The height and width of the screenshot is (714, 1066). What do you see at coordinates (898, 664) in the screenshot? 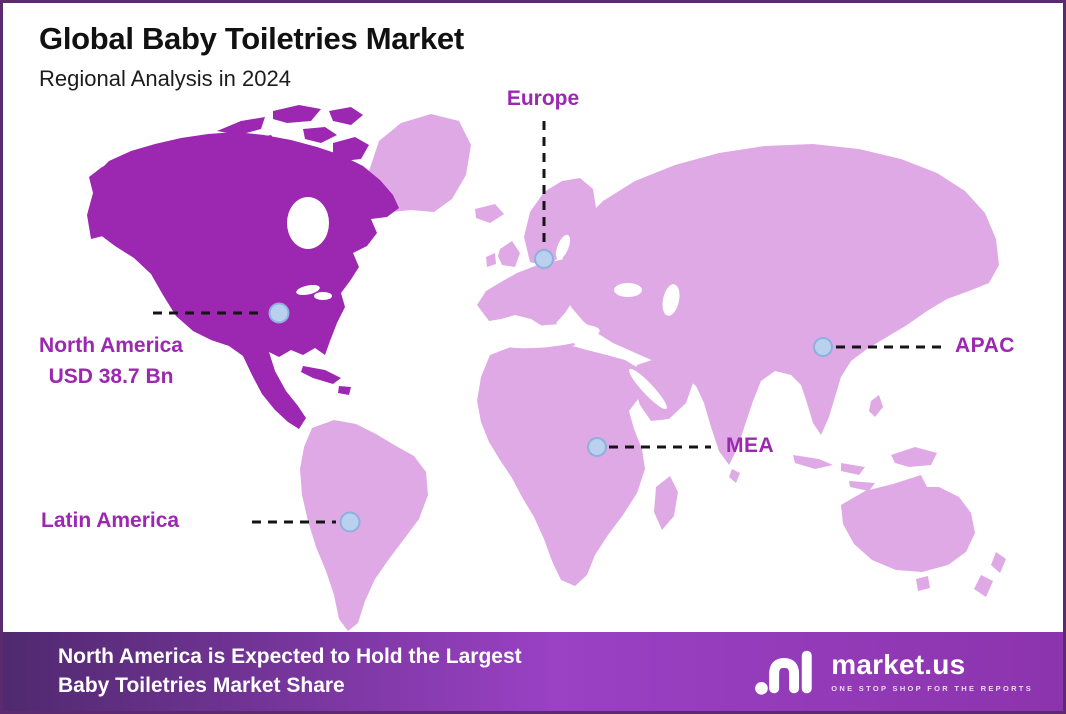
I see `logo-name: market.us` at bounding box center [898, 664].